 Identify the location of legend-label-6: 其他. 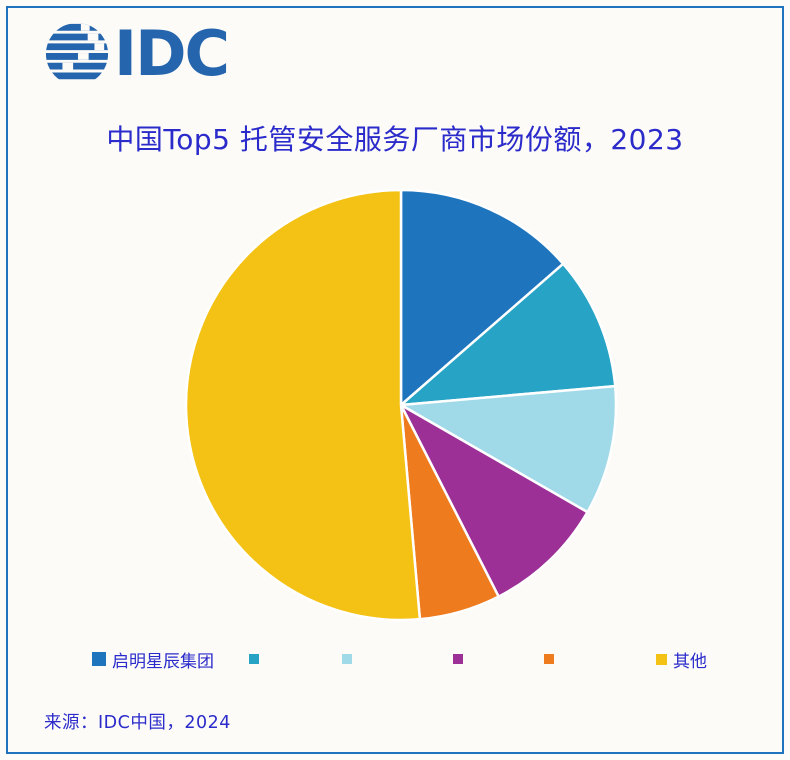
(690, 661).